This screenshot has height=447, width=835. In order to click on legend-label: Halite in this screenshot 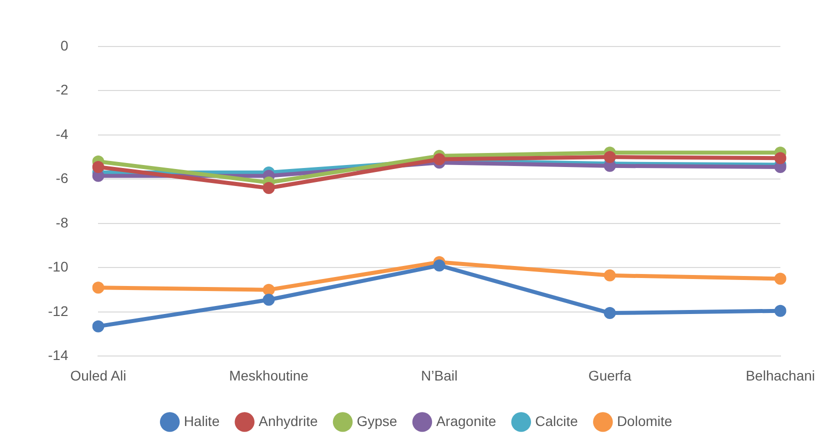, I will do `click(202, 420)`.